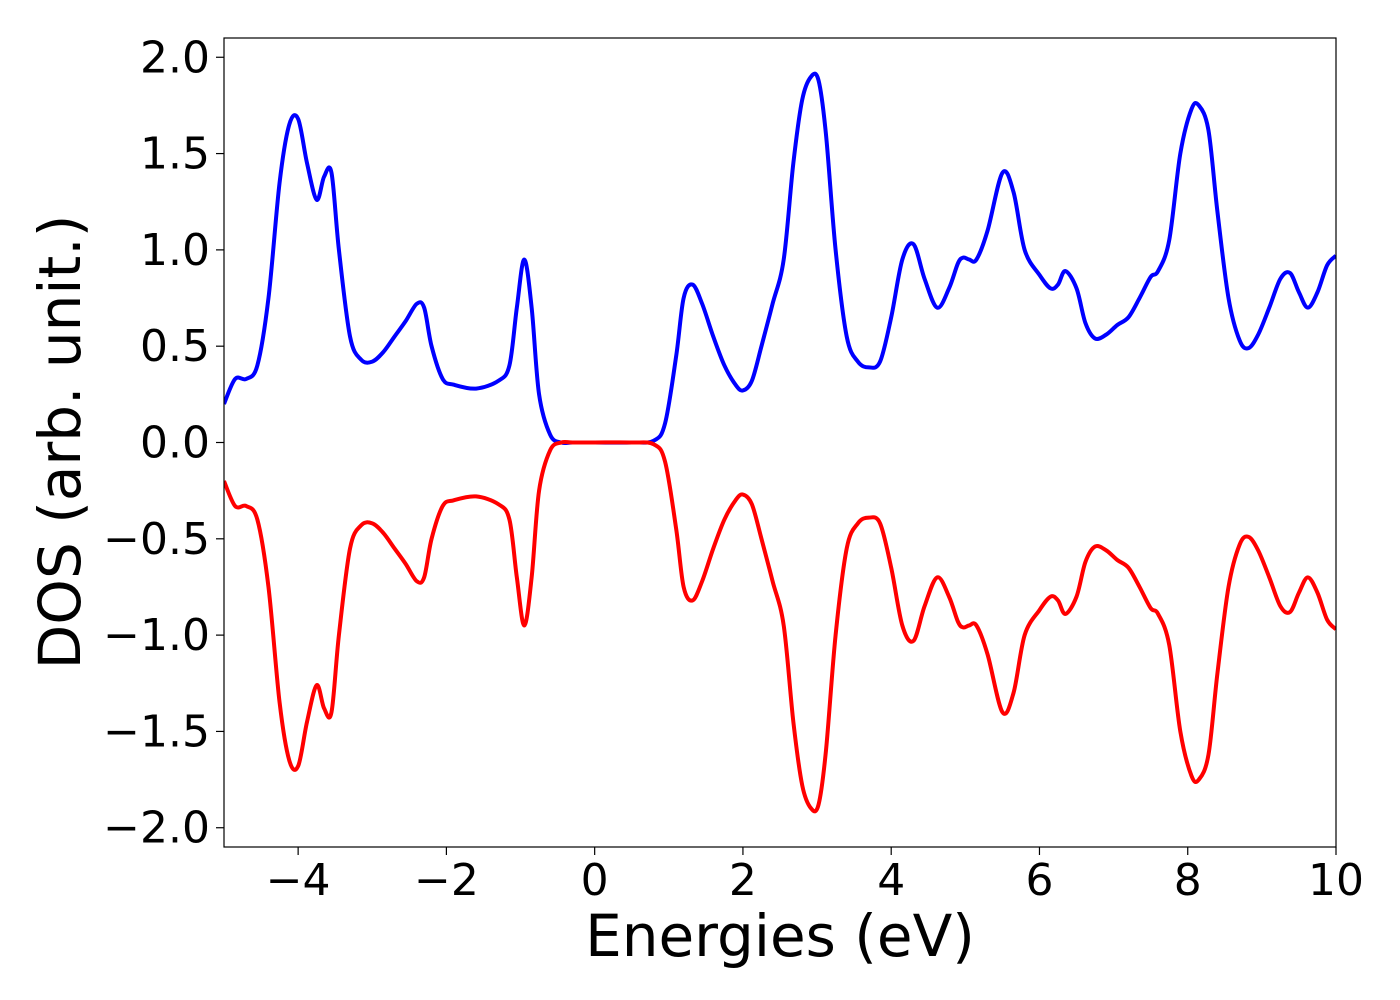 This screenshot has width=1400, height=1000. I want to click on y-tick-label: 2.0, so click(175, 57).